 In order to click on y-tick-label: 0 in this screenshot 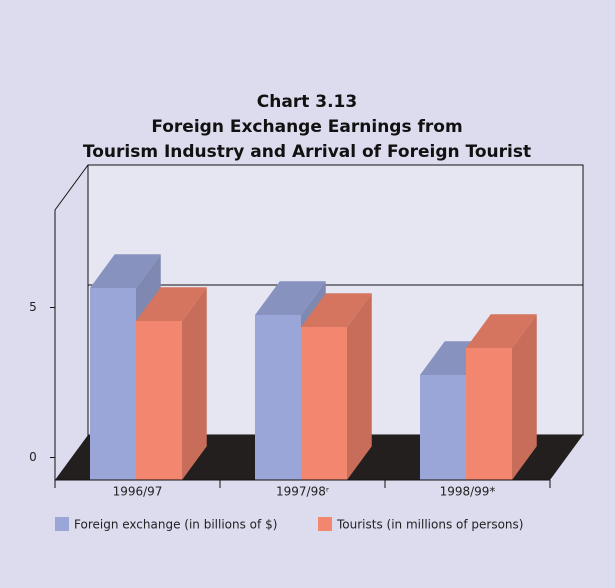, I will do `click(33, 457)`.